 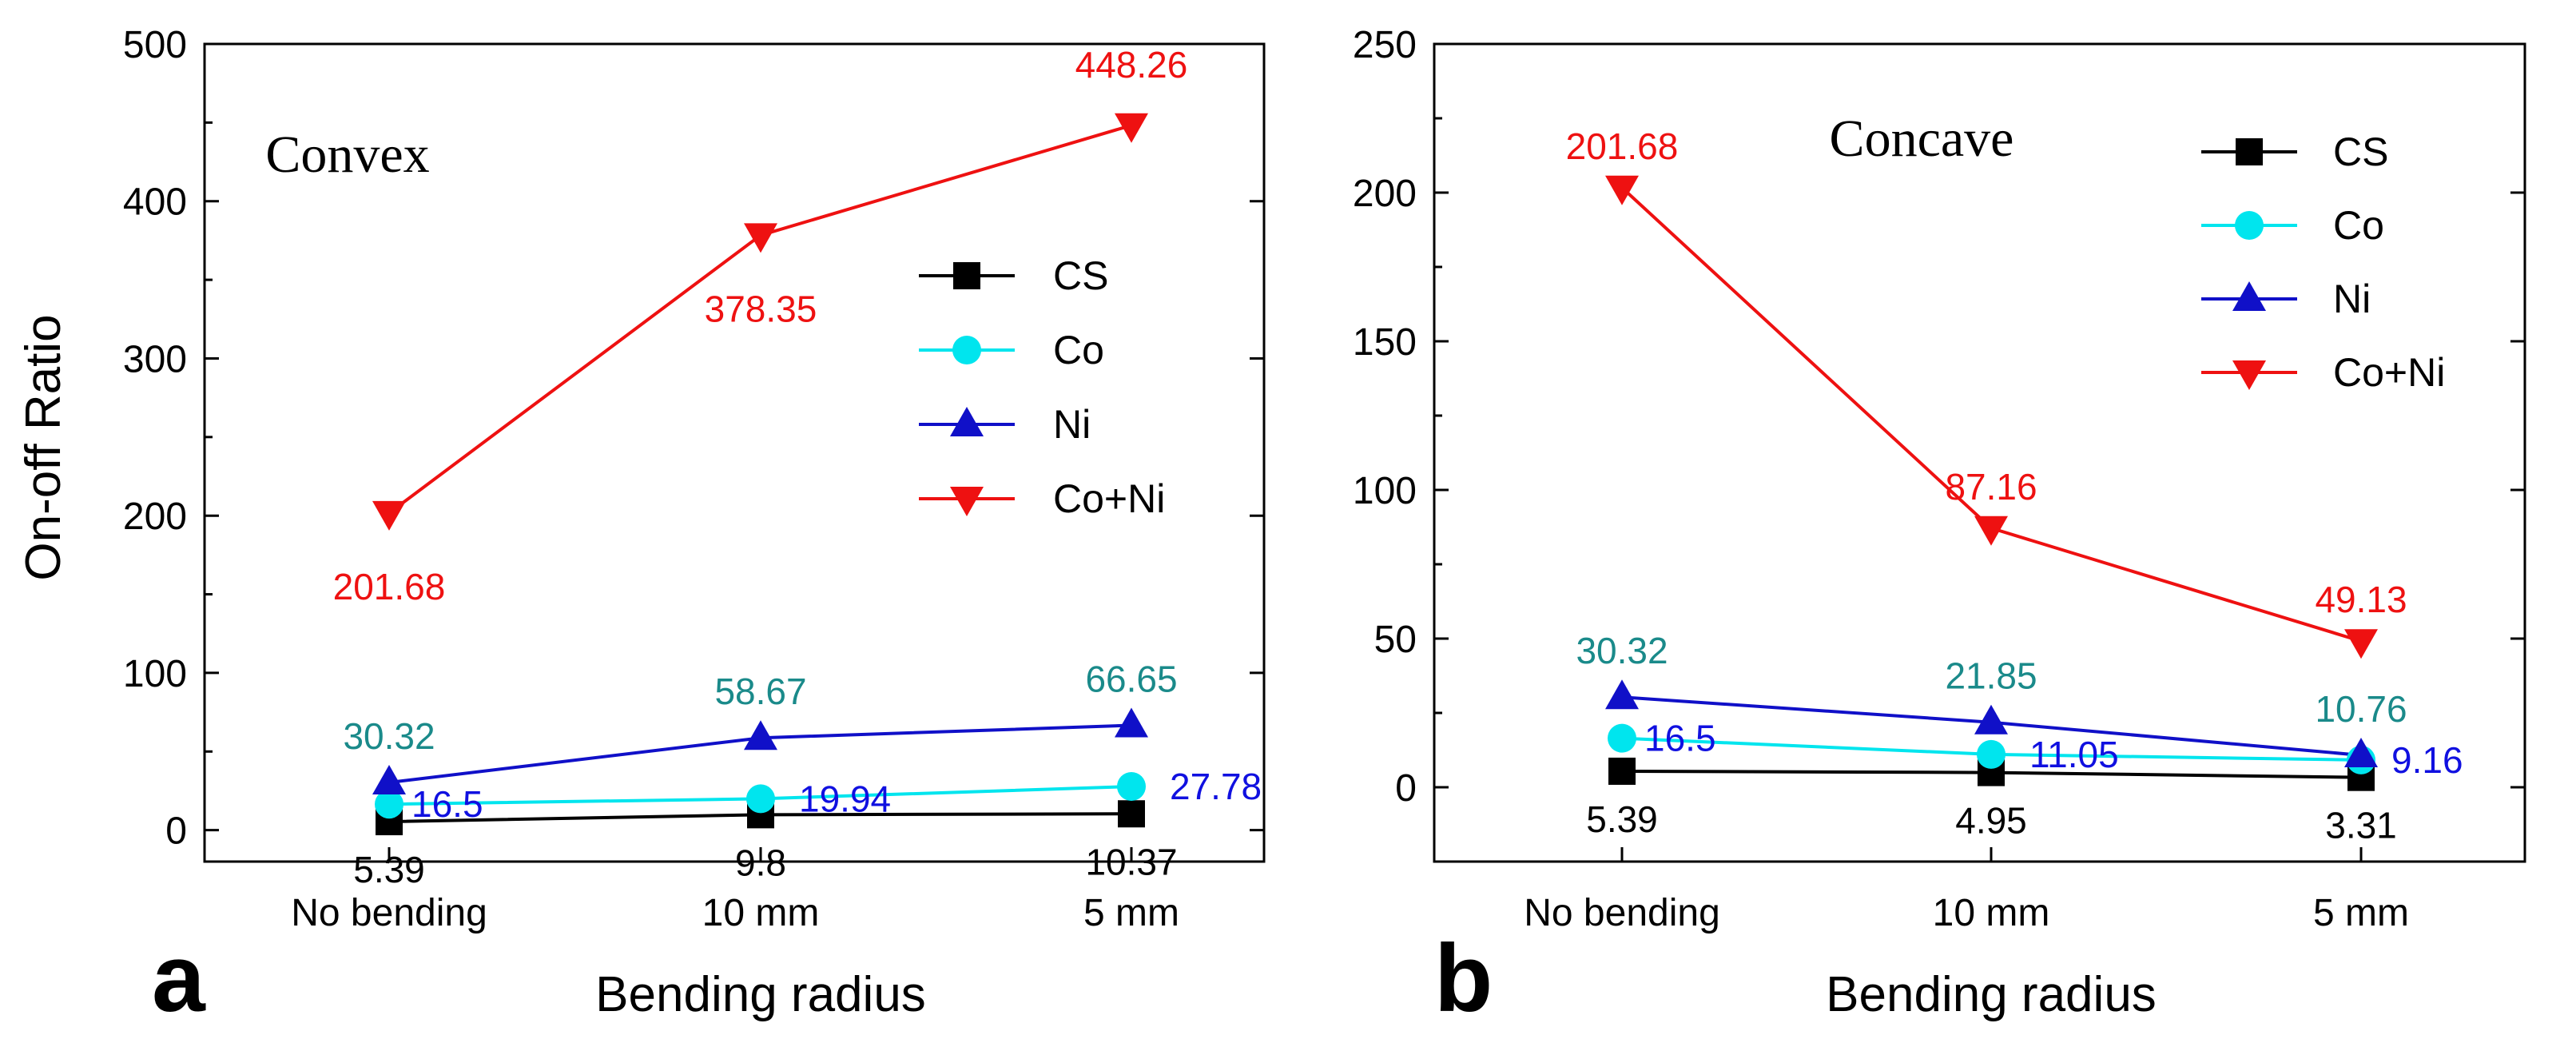 I want to click on data-label: 19.94, so click(x=845, y=798).